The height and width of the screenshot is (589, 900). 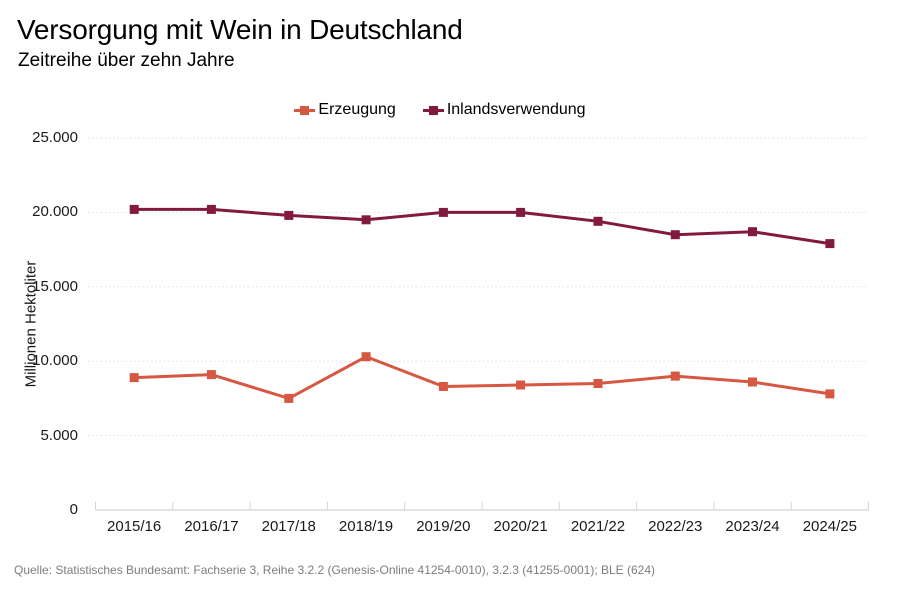 I want to click on y-axis-labels: 0 5.000 10.000 15.000 20.000 25.000, so click(x=39, y=294).